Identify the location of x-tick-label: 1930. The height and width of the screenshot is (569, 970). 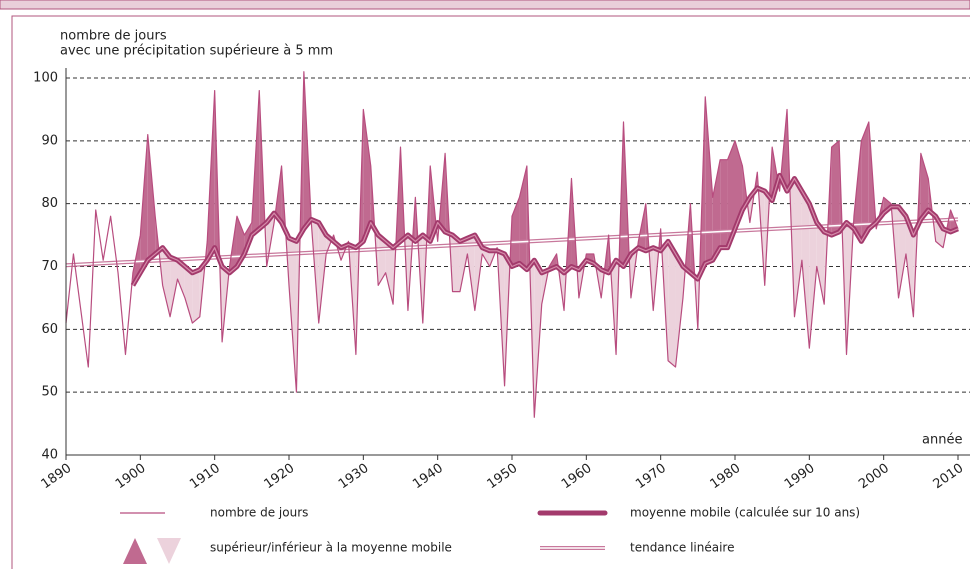
(354, 476).